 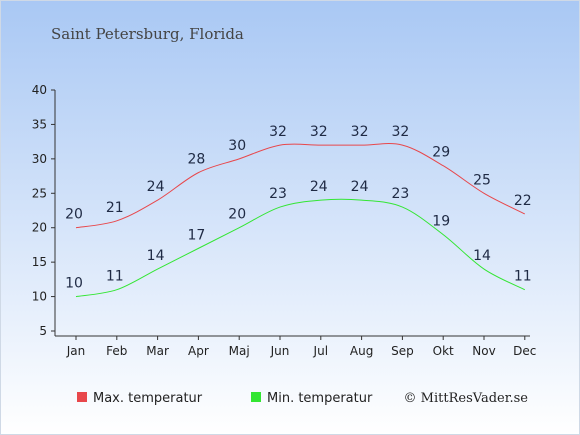 I want to click on y-tick-label: 10, so click(x=39, y=297).